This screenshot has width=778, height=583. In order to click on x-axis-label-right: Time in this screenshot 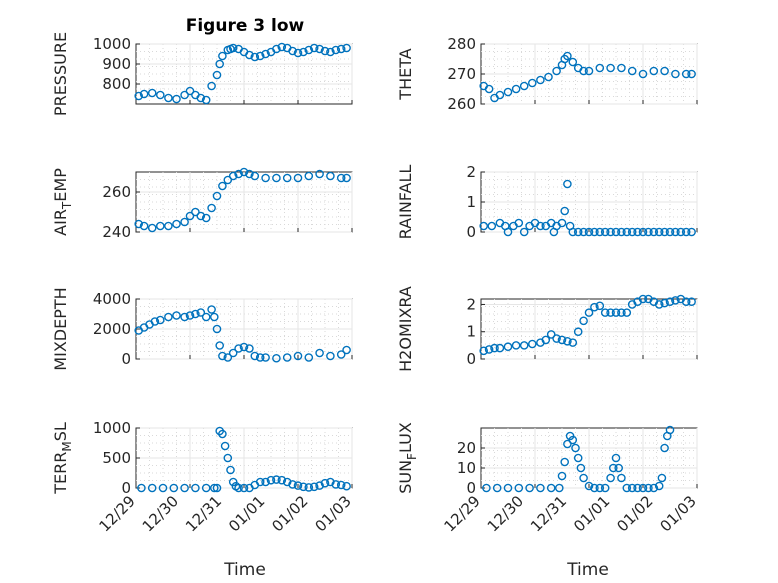, I will do `click(587, 570)`.